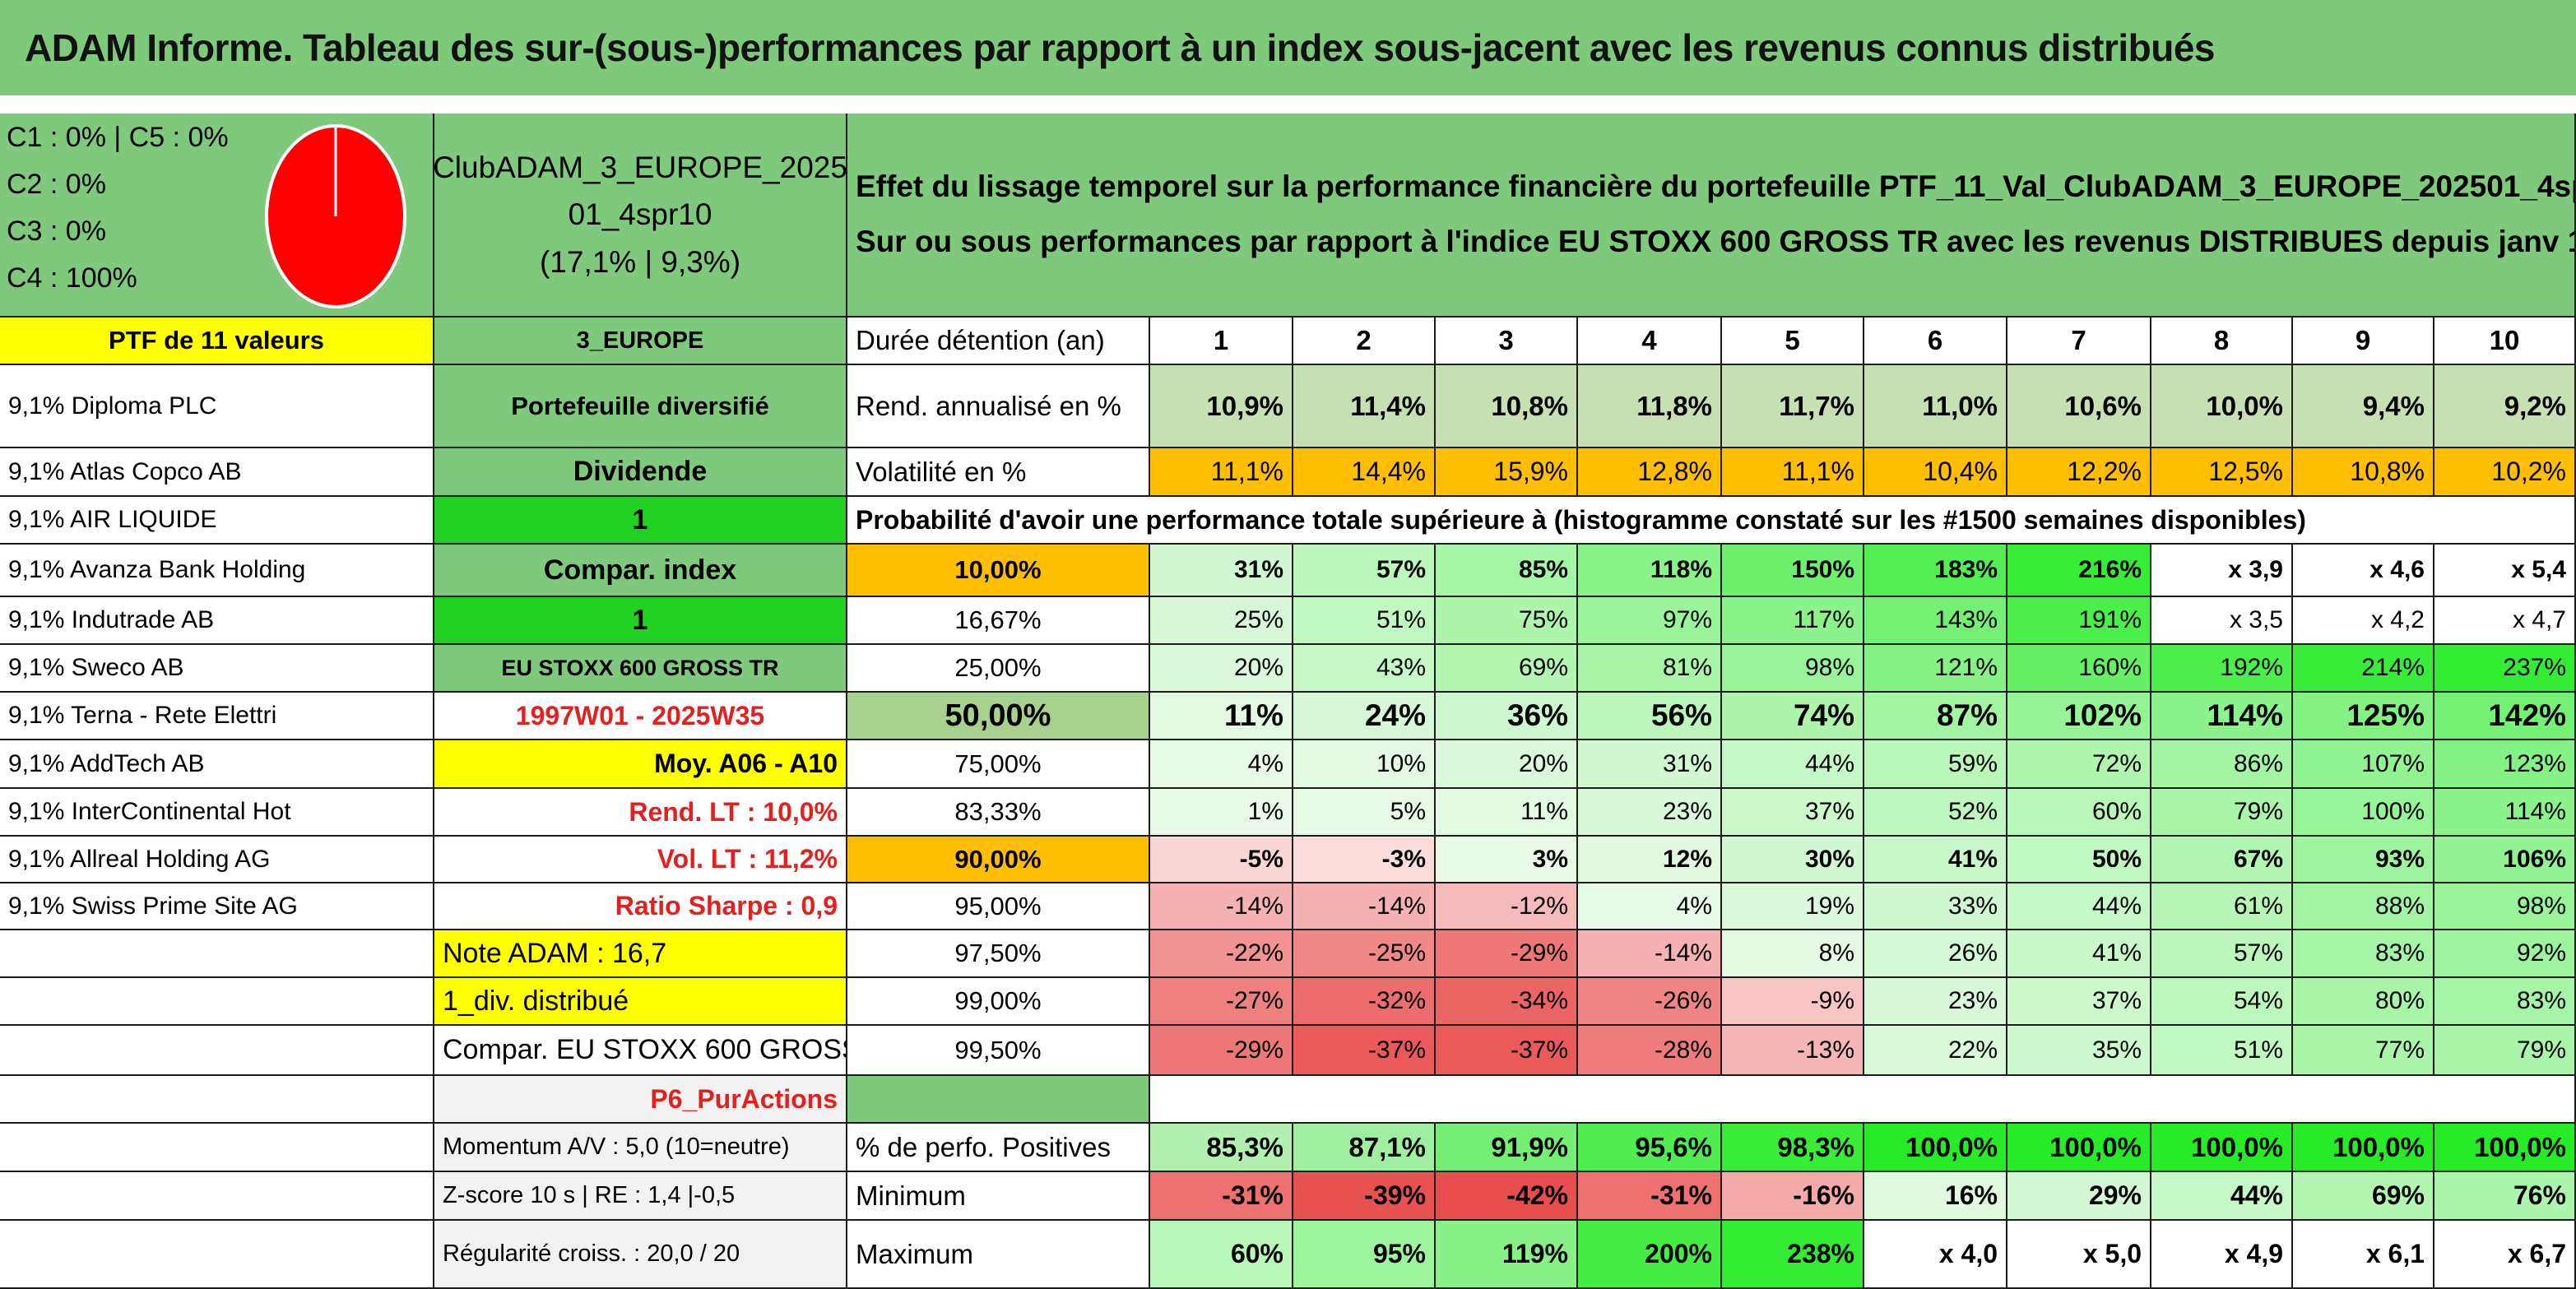  What do you see at coordinates (217, 341) in the screenshot?
I see `holdings-header: PTF de 11 valeurs` at bounding box center [217, 341].